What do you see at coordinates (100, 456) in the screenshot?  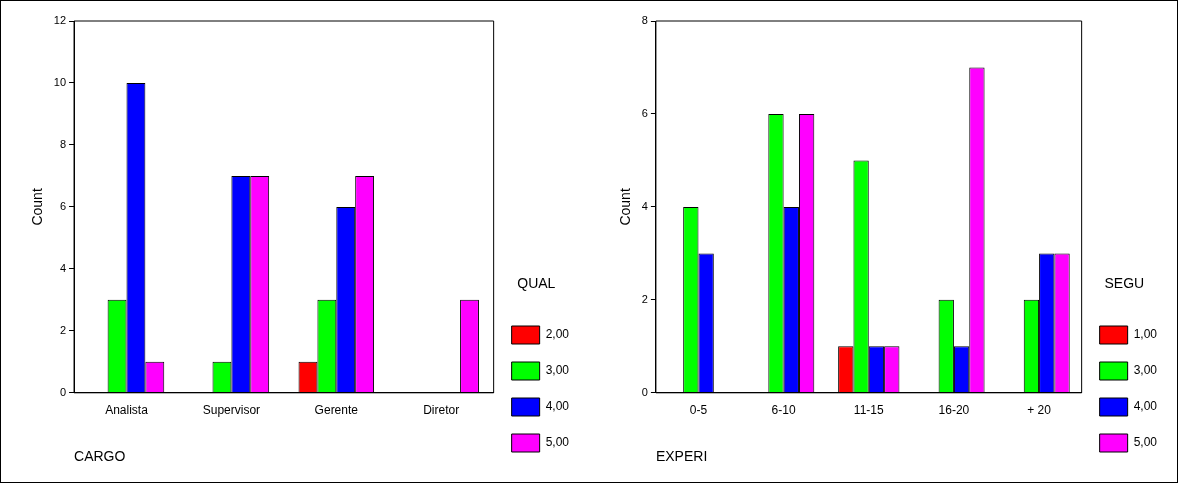 I see `x-axis-title: CARGO` at bounding box center [100, 456].